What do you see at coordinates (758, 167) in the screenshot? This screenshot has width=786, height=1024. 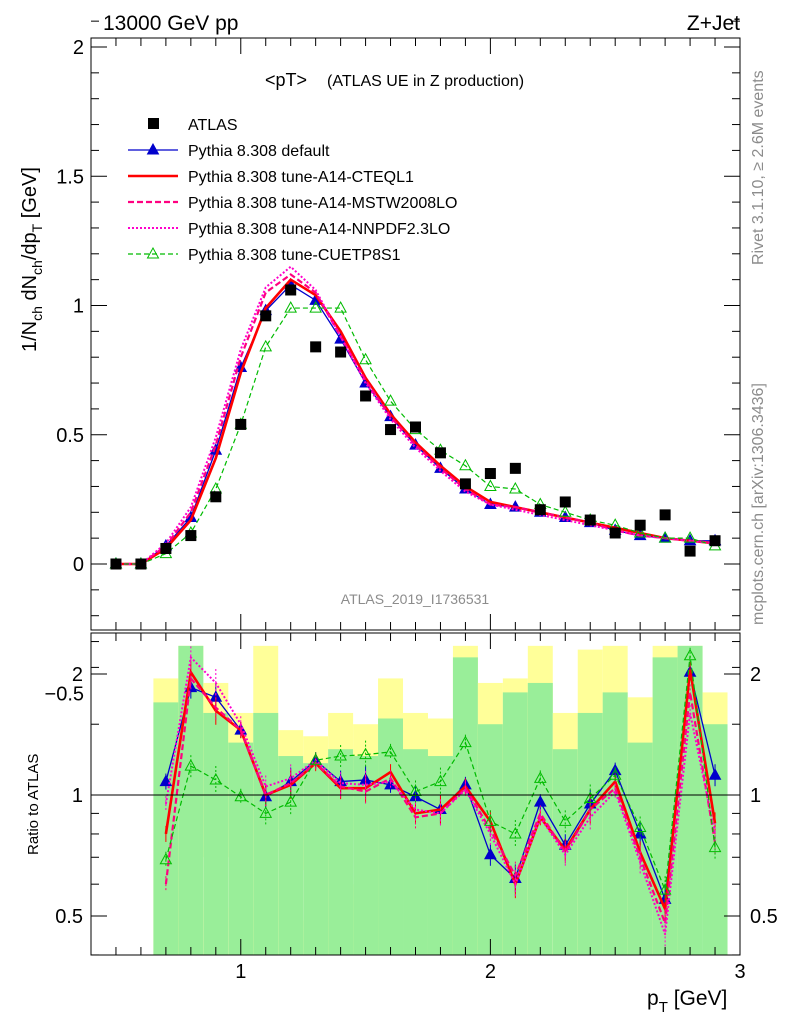 I see `rivet-label: Rivet 3.1.10, ≥ 2.6M events` at bounding box center [758, 167].